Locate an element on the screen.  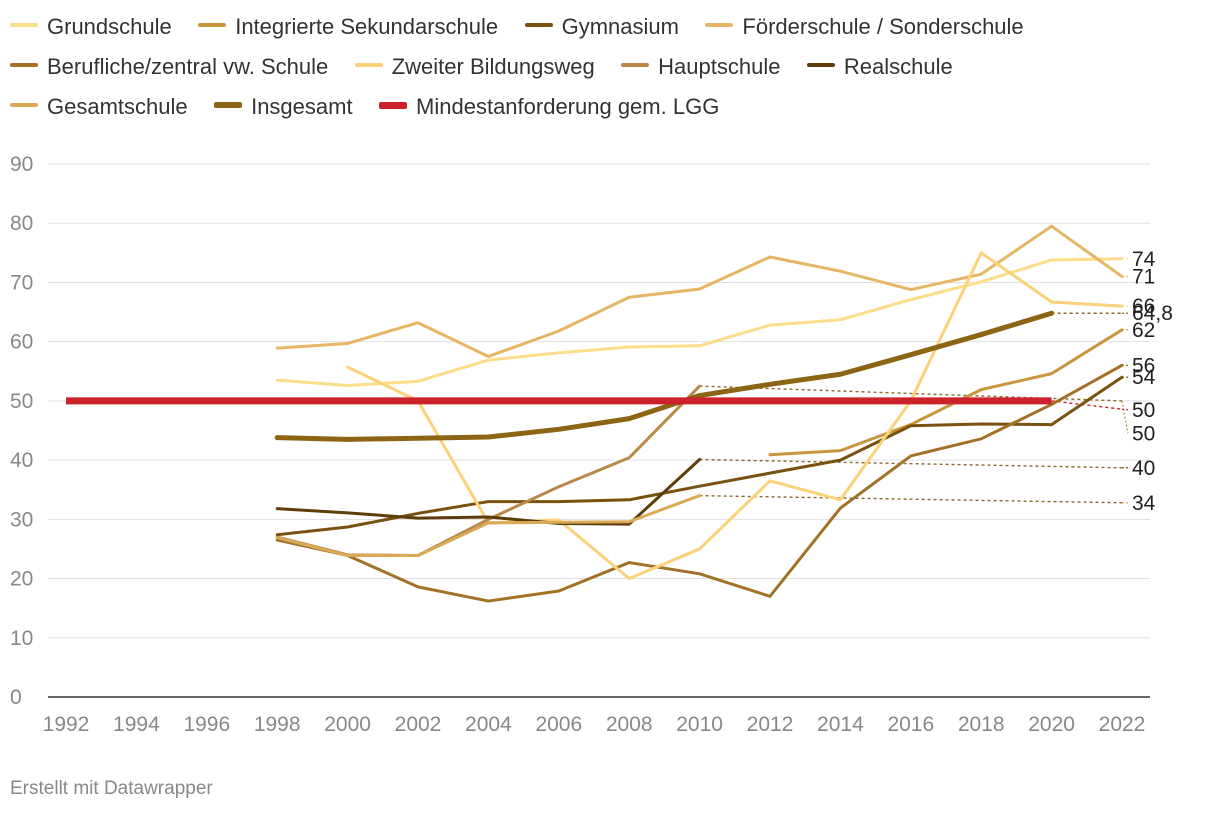
x-tick-label: 2016 is located at coordinates (910, 724).